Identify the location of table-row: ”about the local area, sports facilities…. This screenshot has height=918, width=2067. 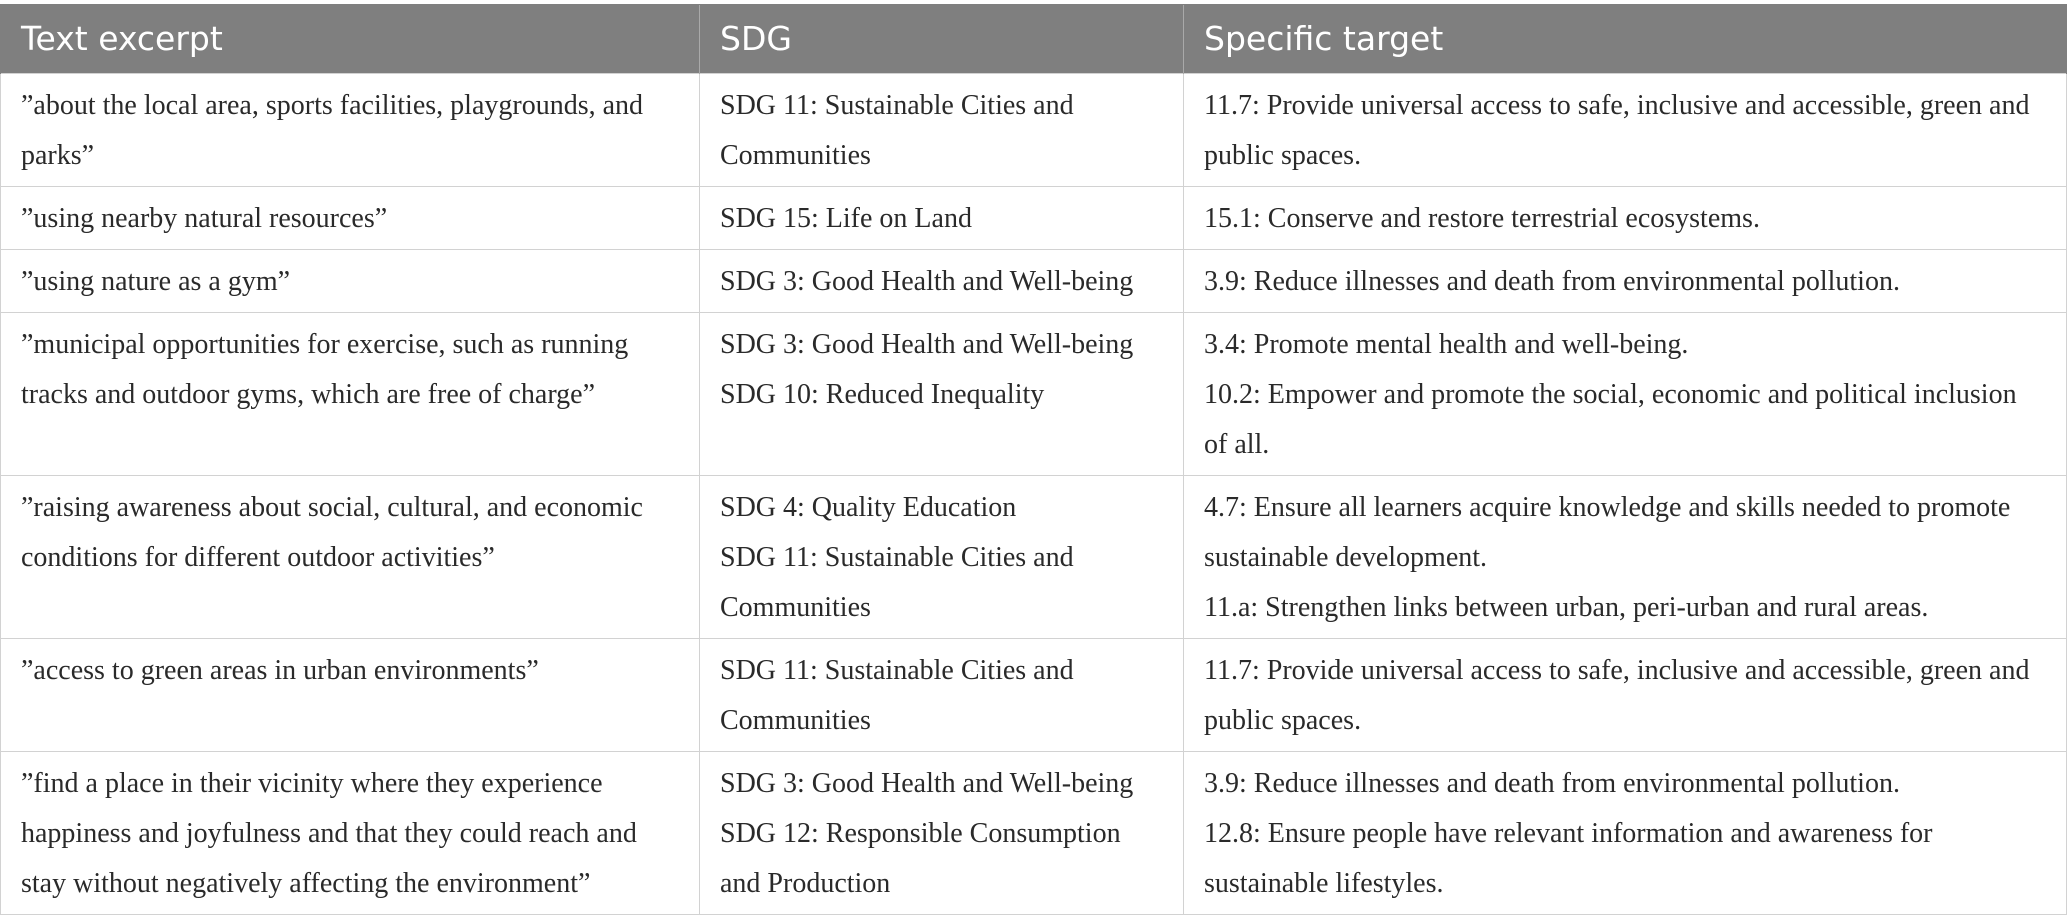
(1033, 130).